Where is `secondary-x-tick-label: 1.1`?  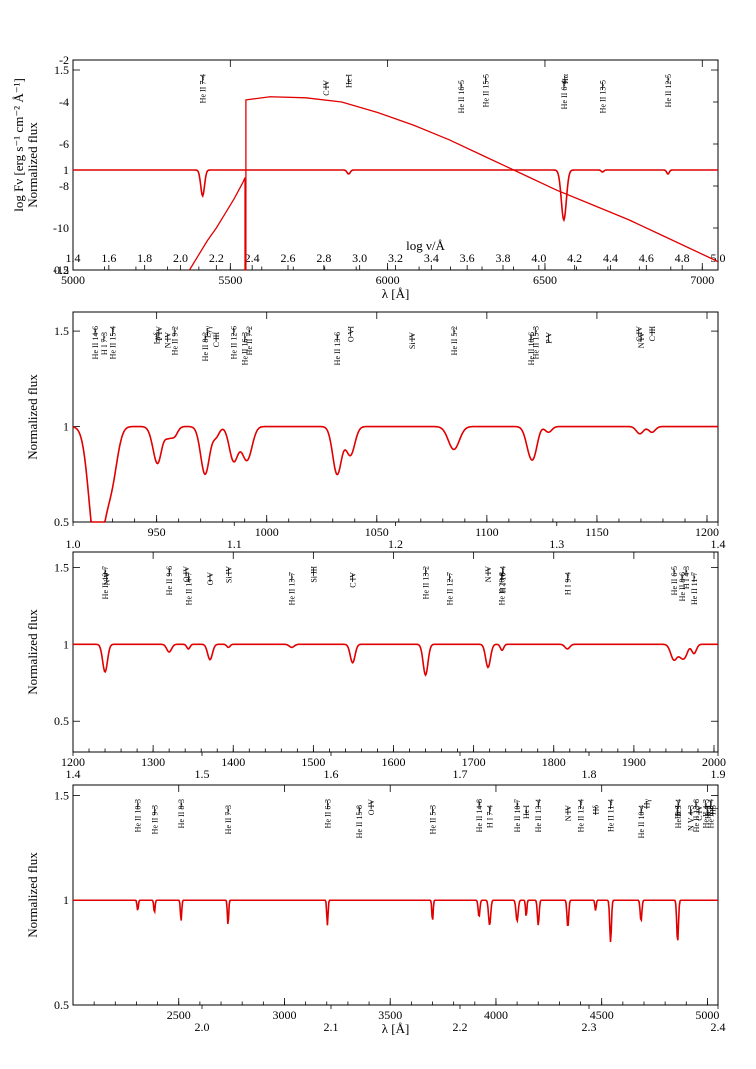
secondary-x-tick-label: 1.1 is located at coordinates (234, 544).